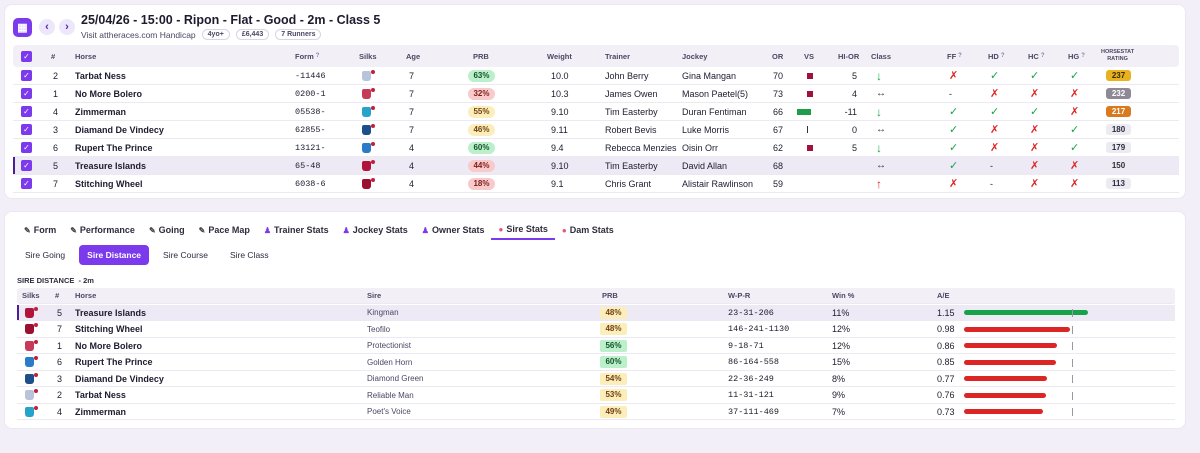  I want to click on col-jockey: Jockey, so click(695, 56).